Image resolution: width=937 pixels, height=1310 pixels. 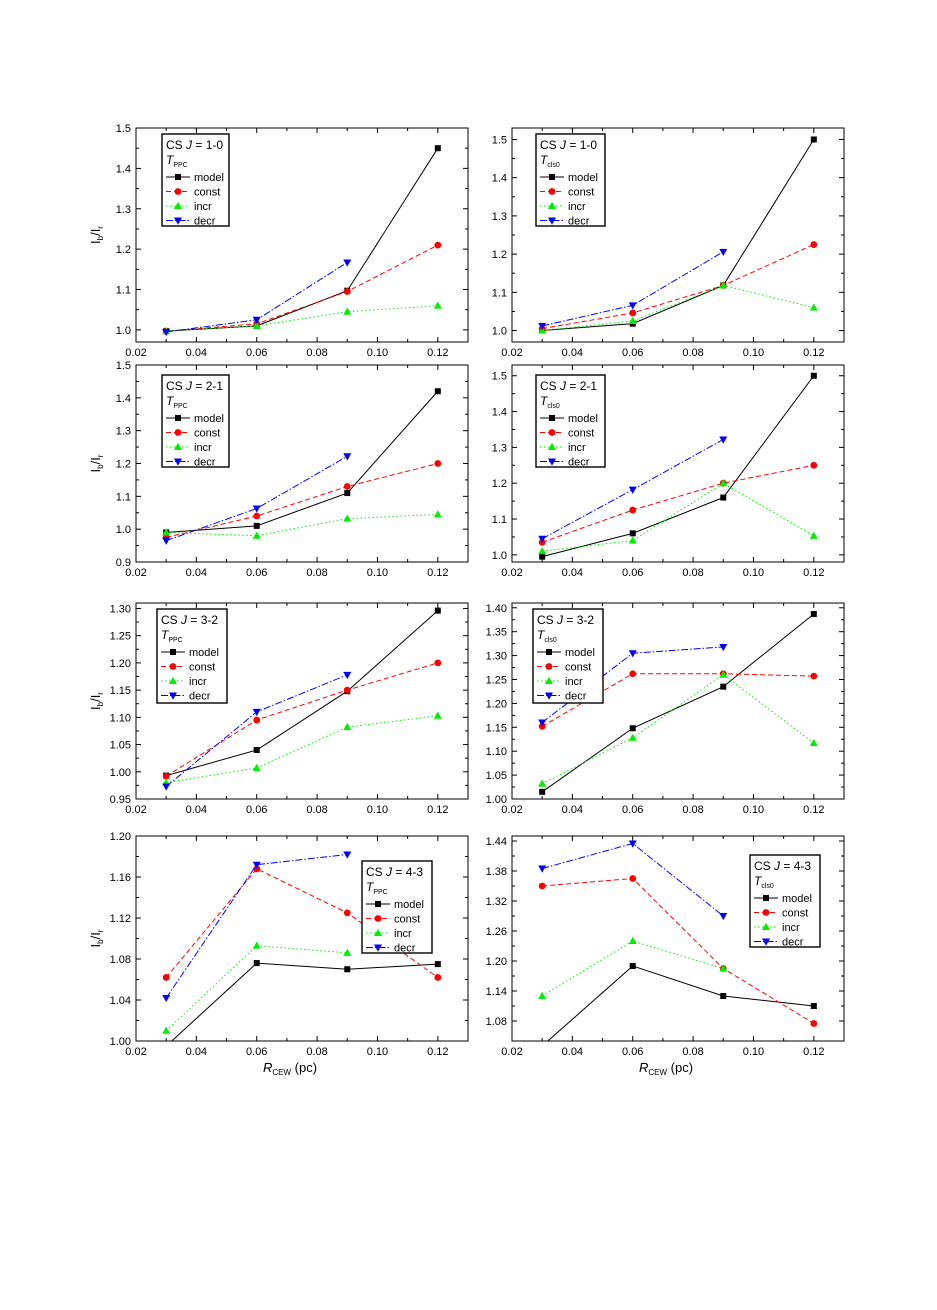 What do you see at coordinates (200, 697) in the screenshot?
I see `legend-label-decr: decr` at bounding box center [200, 697].